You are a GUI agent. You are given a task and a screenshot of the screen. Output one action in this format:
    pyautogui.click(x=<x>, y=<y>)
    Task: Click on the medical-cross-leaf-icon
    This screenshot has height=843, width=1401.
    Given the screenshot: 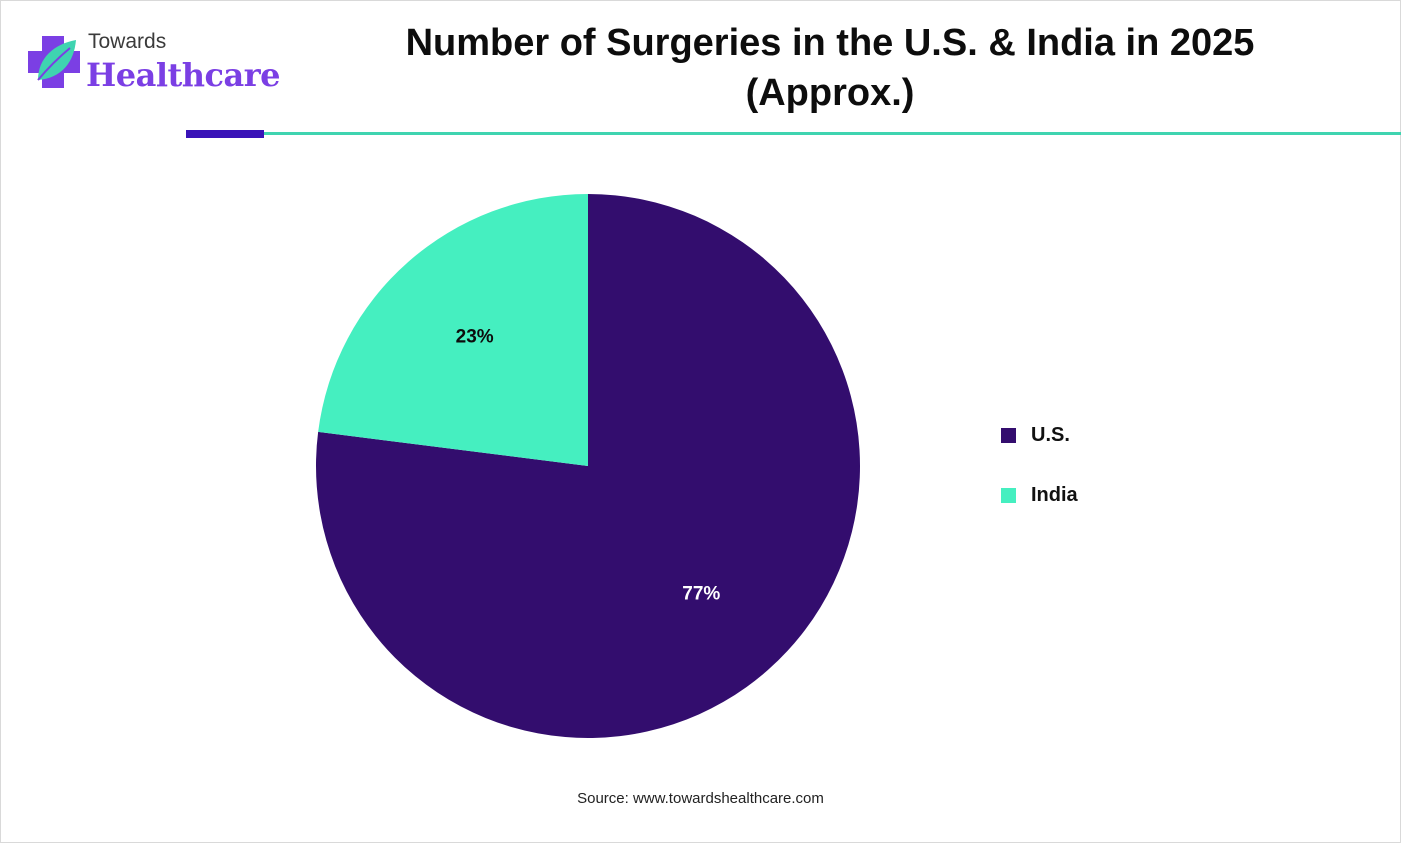 What is the action you would take?
    pyautogui.click(x=54, y=62)
    